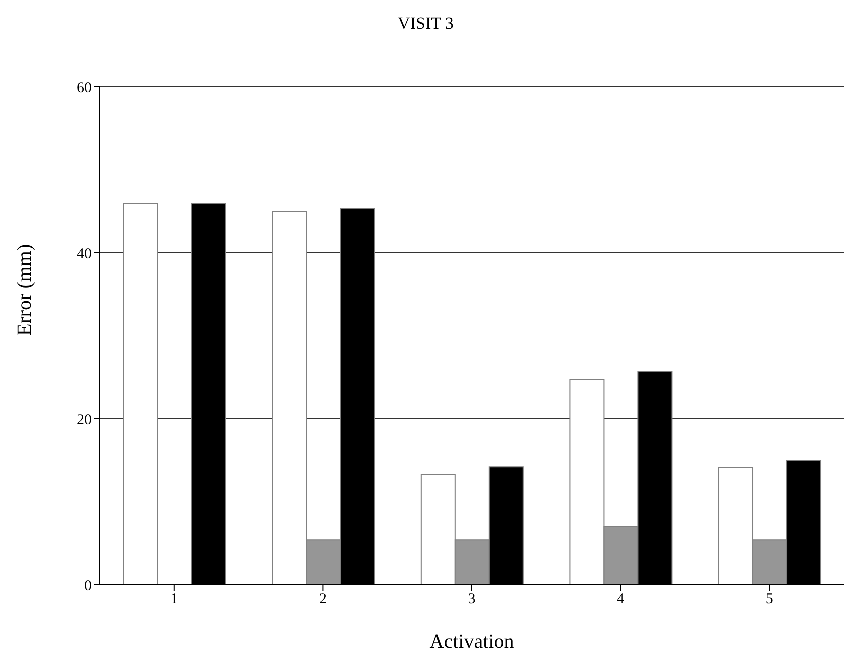  What do you see at coordinates (84, 420) in the screenshot?
I see `y-tick-label: 20` at bounding box center [84, 420].